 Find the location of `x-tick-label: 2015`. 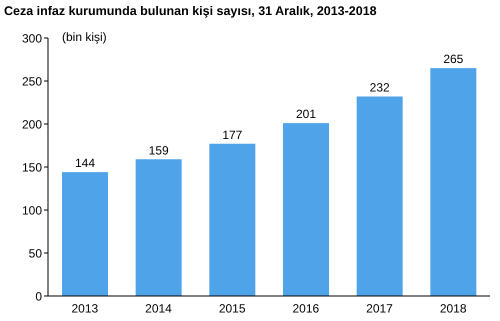

x-tick-label: 2015 is located at coordinates (232, 309).